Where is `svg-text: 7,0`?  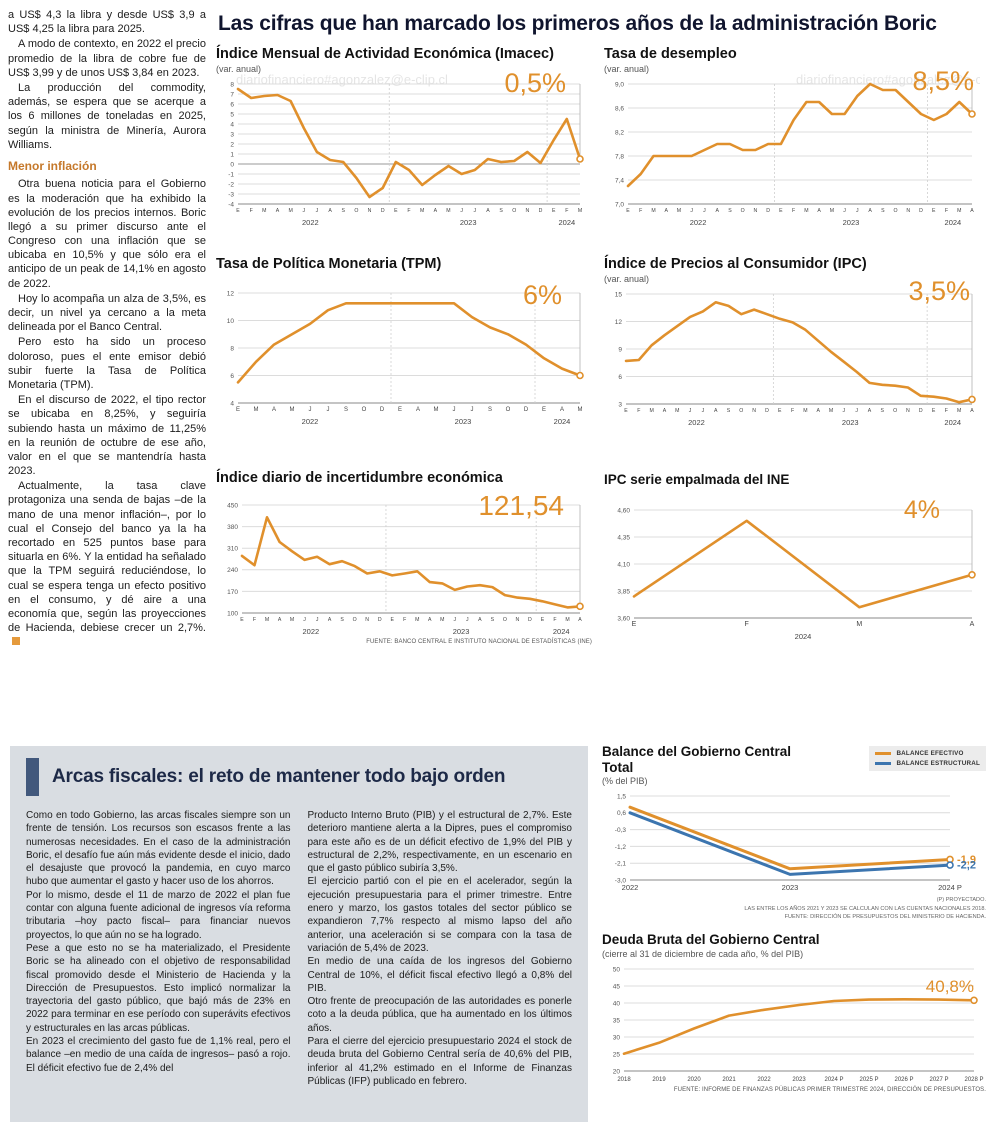 svg-text: 7,0 is located at coordinates (619, 204).